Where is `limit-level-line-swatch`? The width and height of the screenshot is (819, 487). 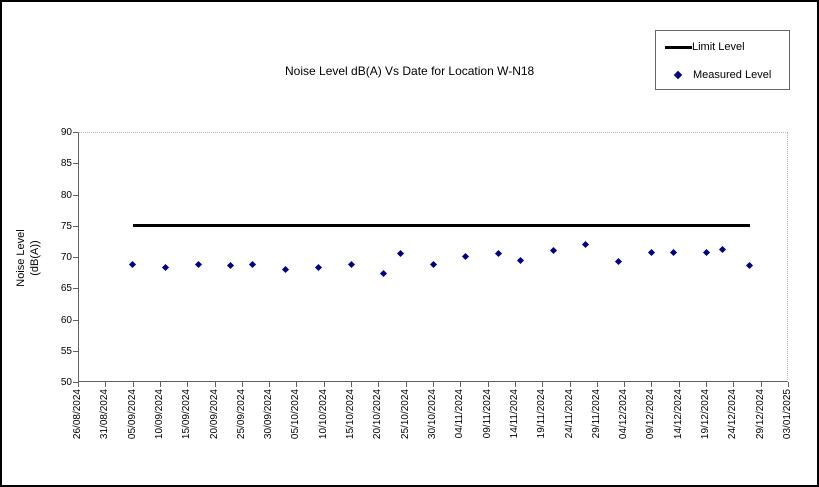
limit-level-line-swatch is located at coordinates (678, 47).